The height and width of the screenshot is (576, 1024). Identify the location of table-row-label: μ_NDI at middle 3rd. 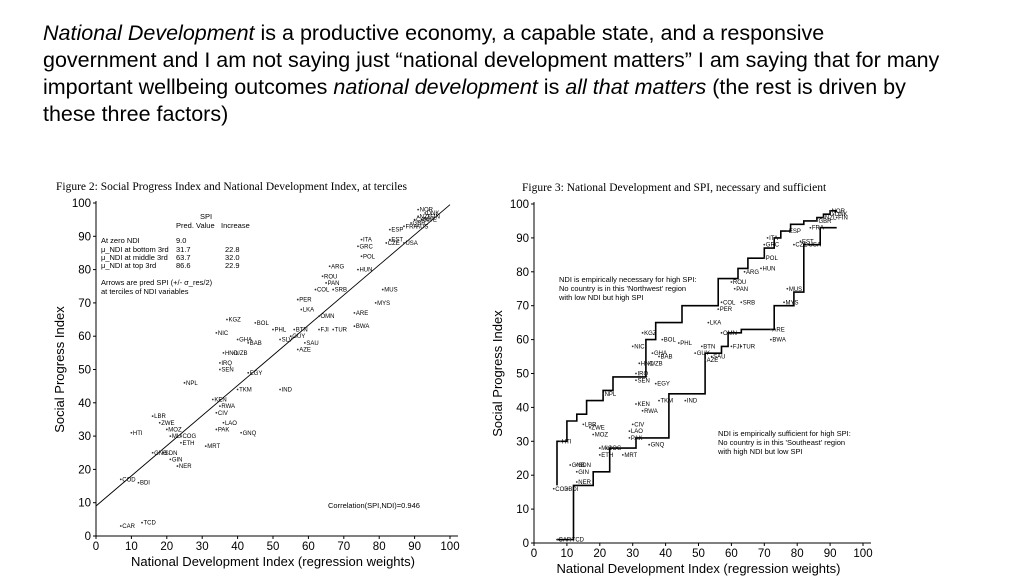
(134, 257).